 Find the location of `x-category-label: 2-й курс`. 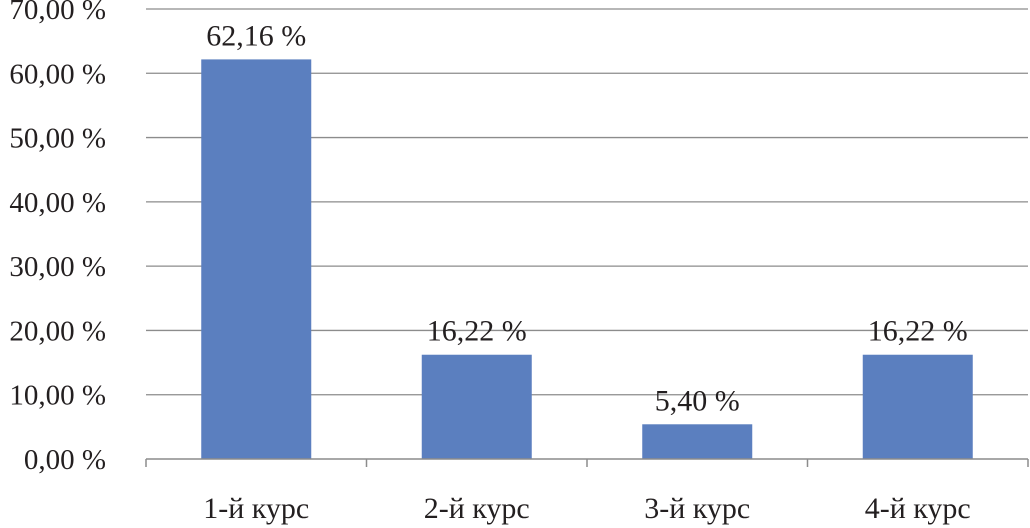

x-category-label: 2-й курс is located at coordinates (477, 508).